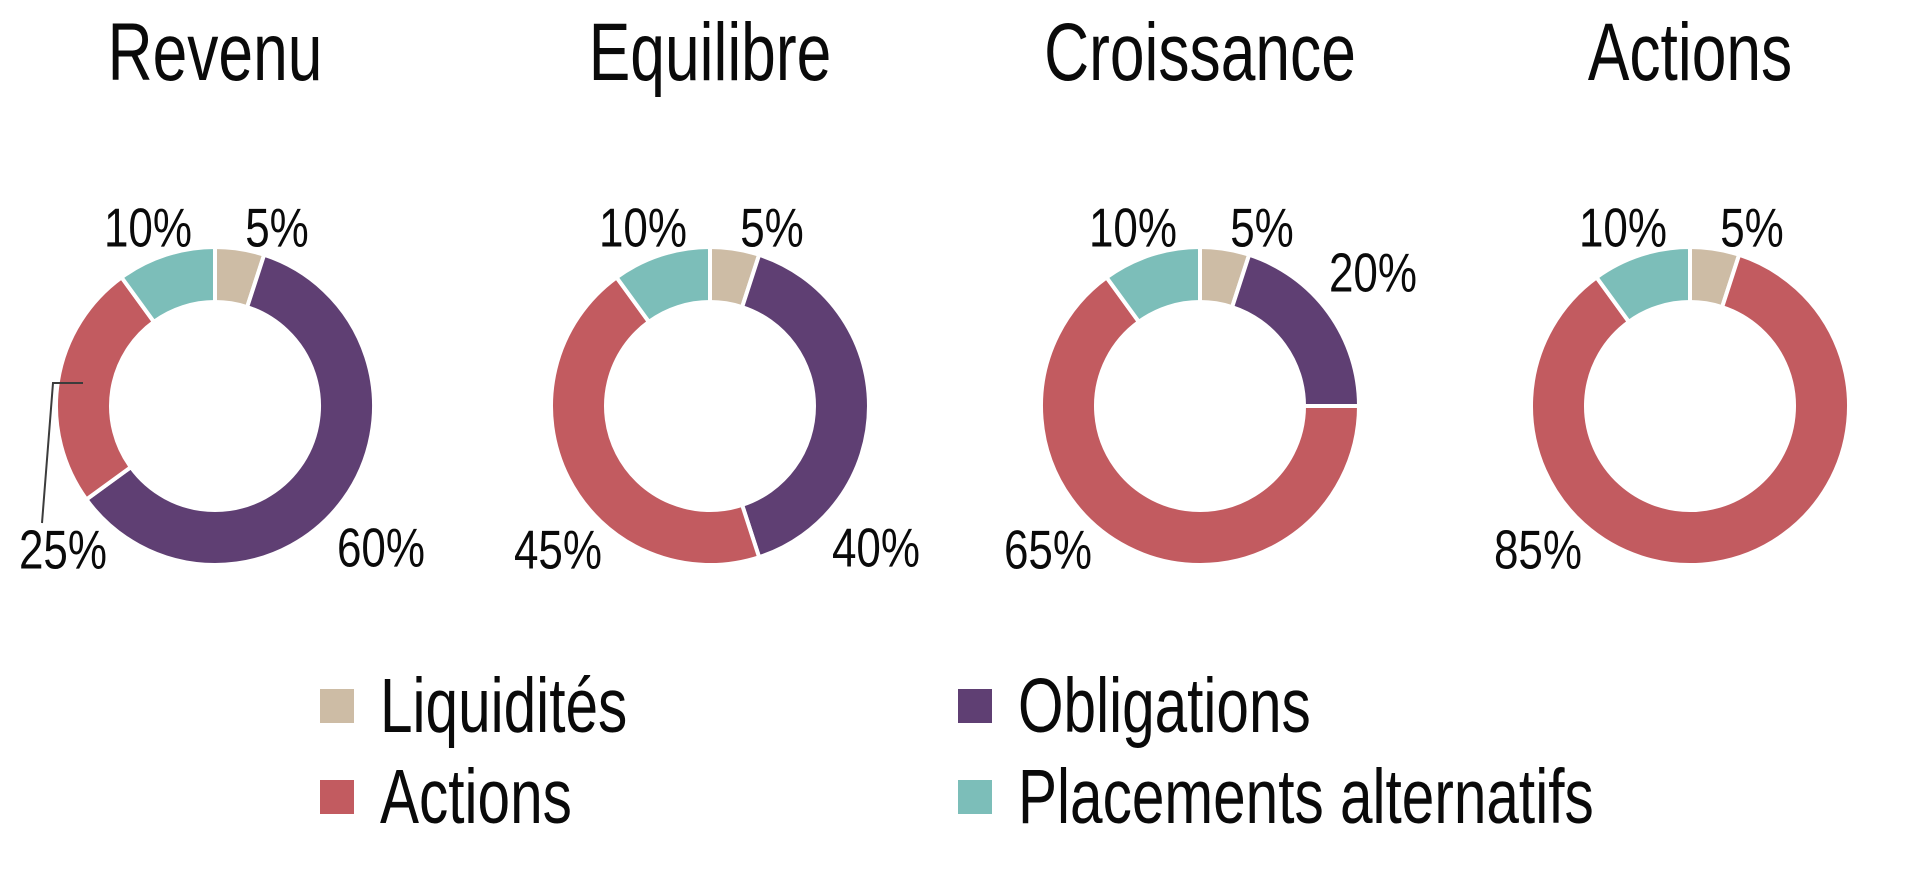 The image size is (1920, 880). I want to click on slice-value-label-obligations: 60%, so click(381, 547).